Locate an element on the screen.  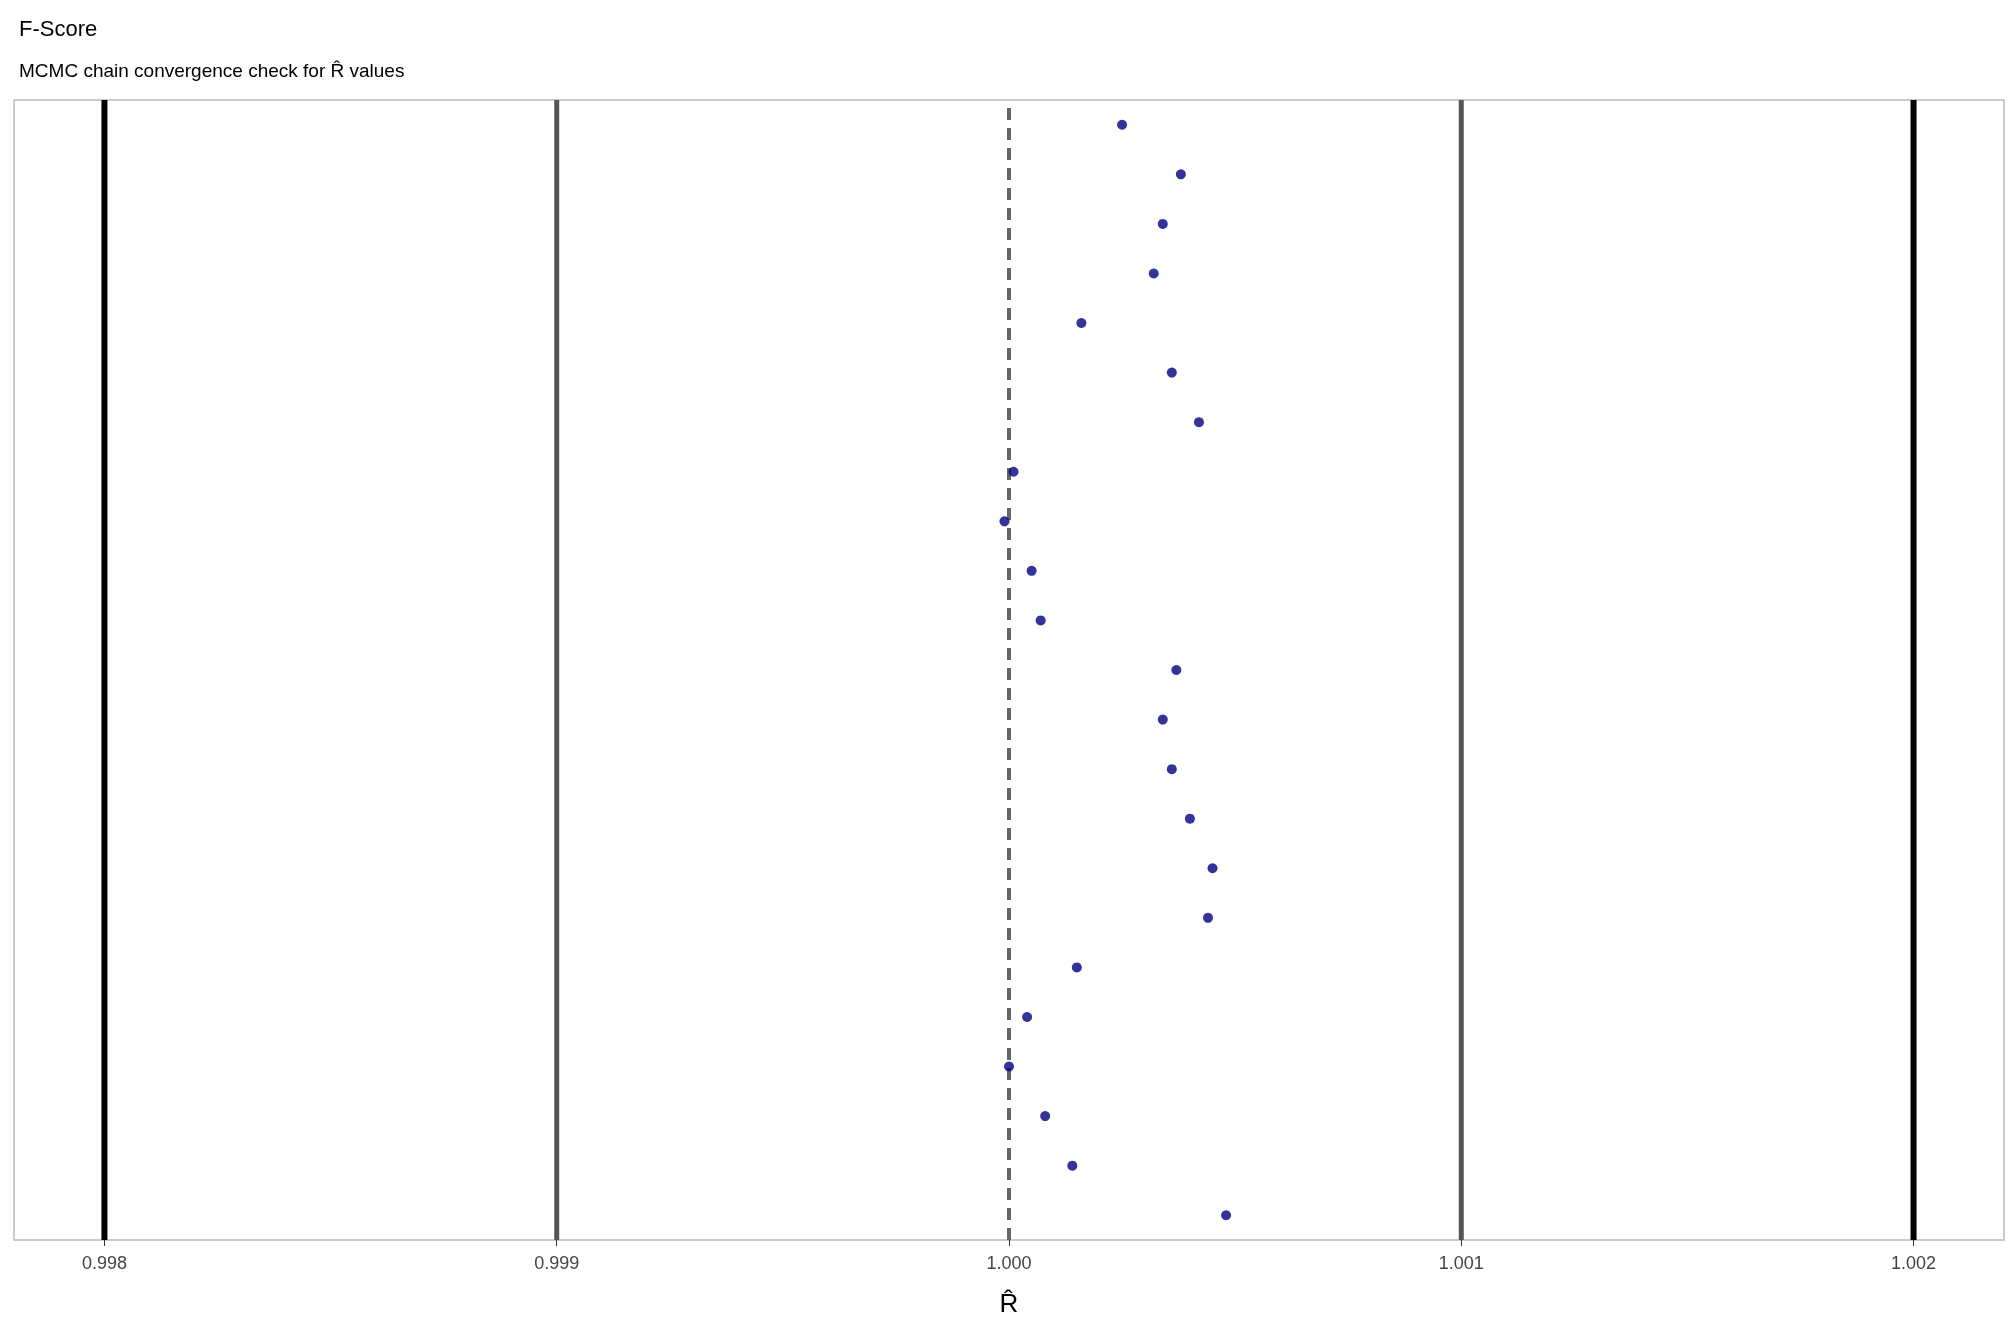
chart-title: F-Score is located at coordinates (58, 28).